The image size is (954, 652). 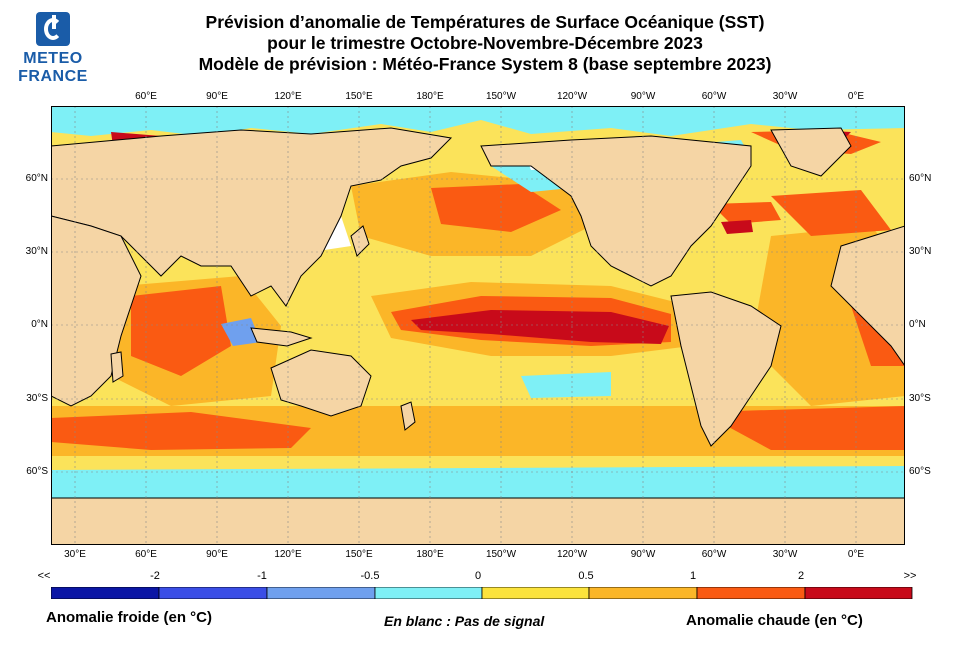 I want to click on cold-anomaly-label: Anomalie froide (en °C), so click(x=129, y=617).